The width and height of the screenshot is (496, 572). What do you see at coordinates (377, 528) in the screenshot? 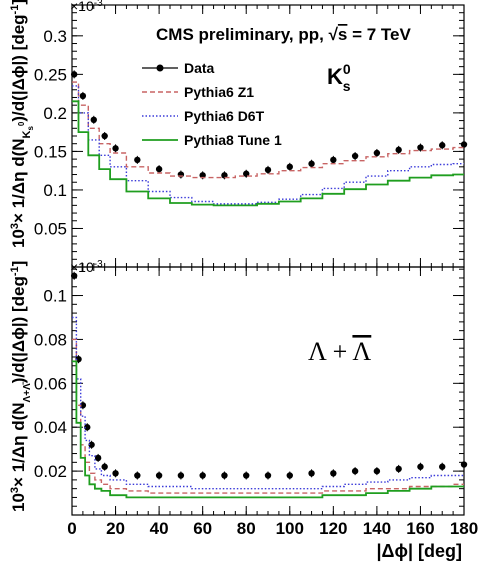
I see `x-tick-label: 140` at bounding box center [377, 528].